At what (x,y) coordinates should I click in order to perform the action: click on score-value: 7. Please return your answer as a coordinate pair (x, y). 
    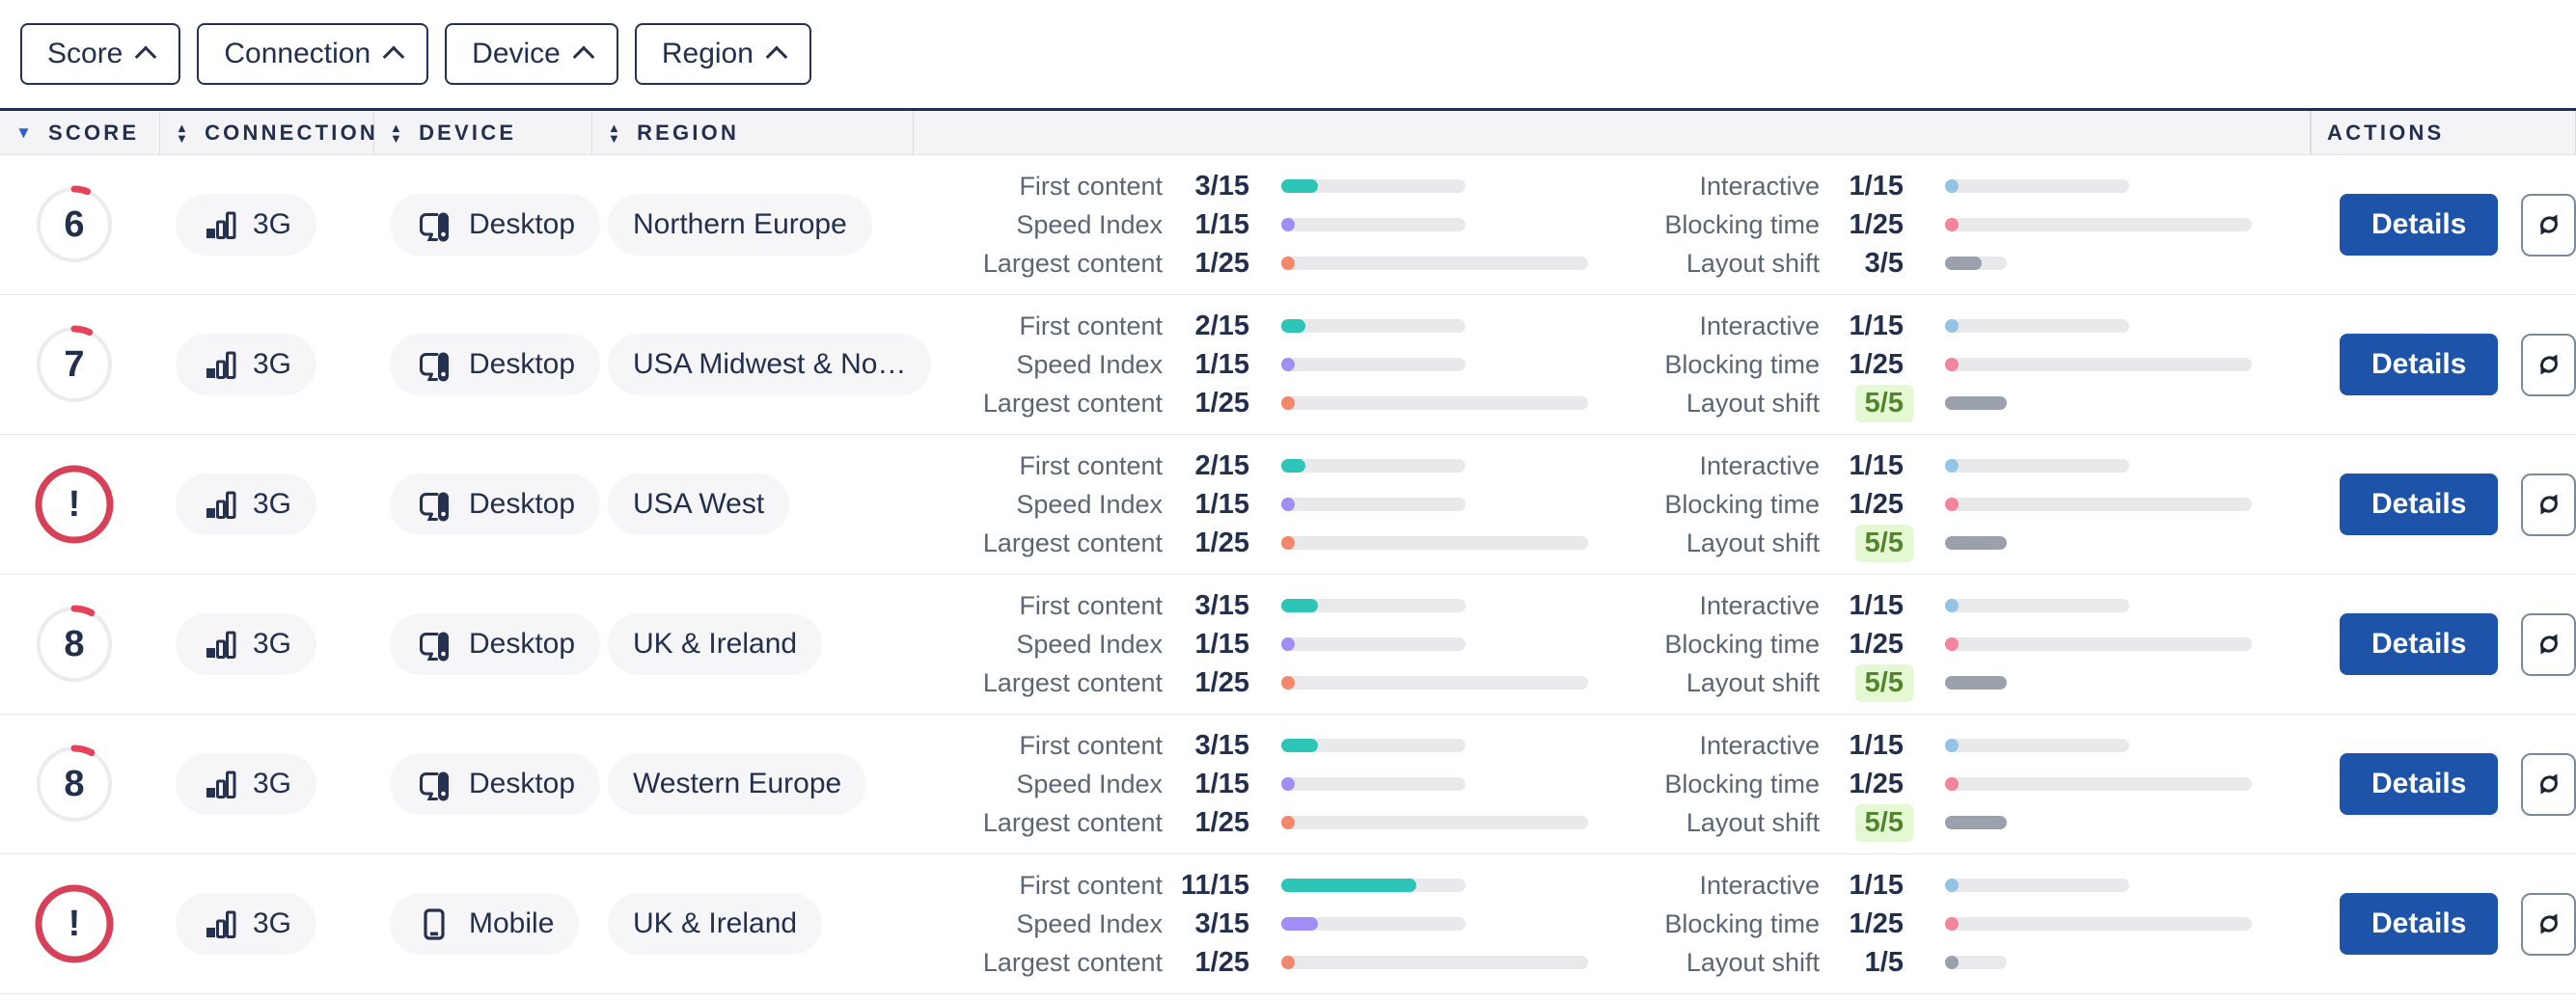
    Looking at the image, I should click on (75, 364).